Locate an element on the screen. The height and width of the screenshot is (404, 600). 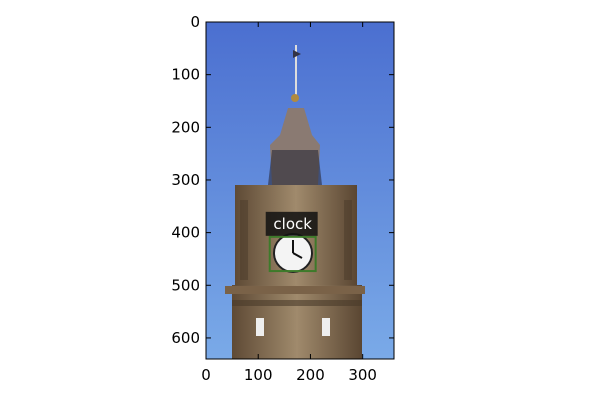
x-tick-label: 100 is located at coordinates (258, 375).